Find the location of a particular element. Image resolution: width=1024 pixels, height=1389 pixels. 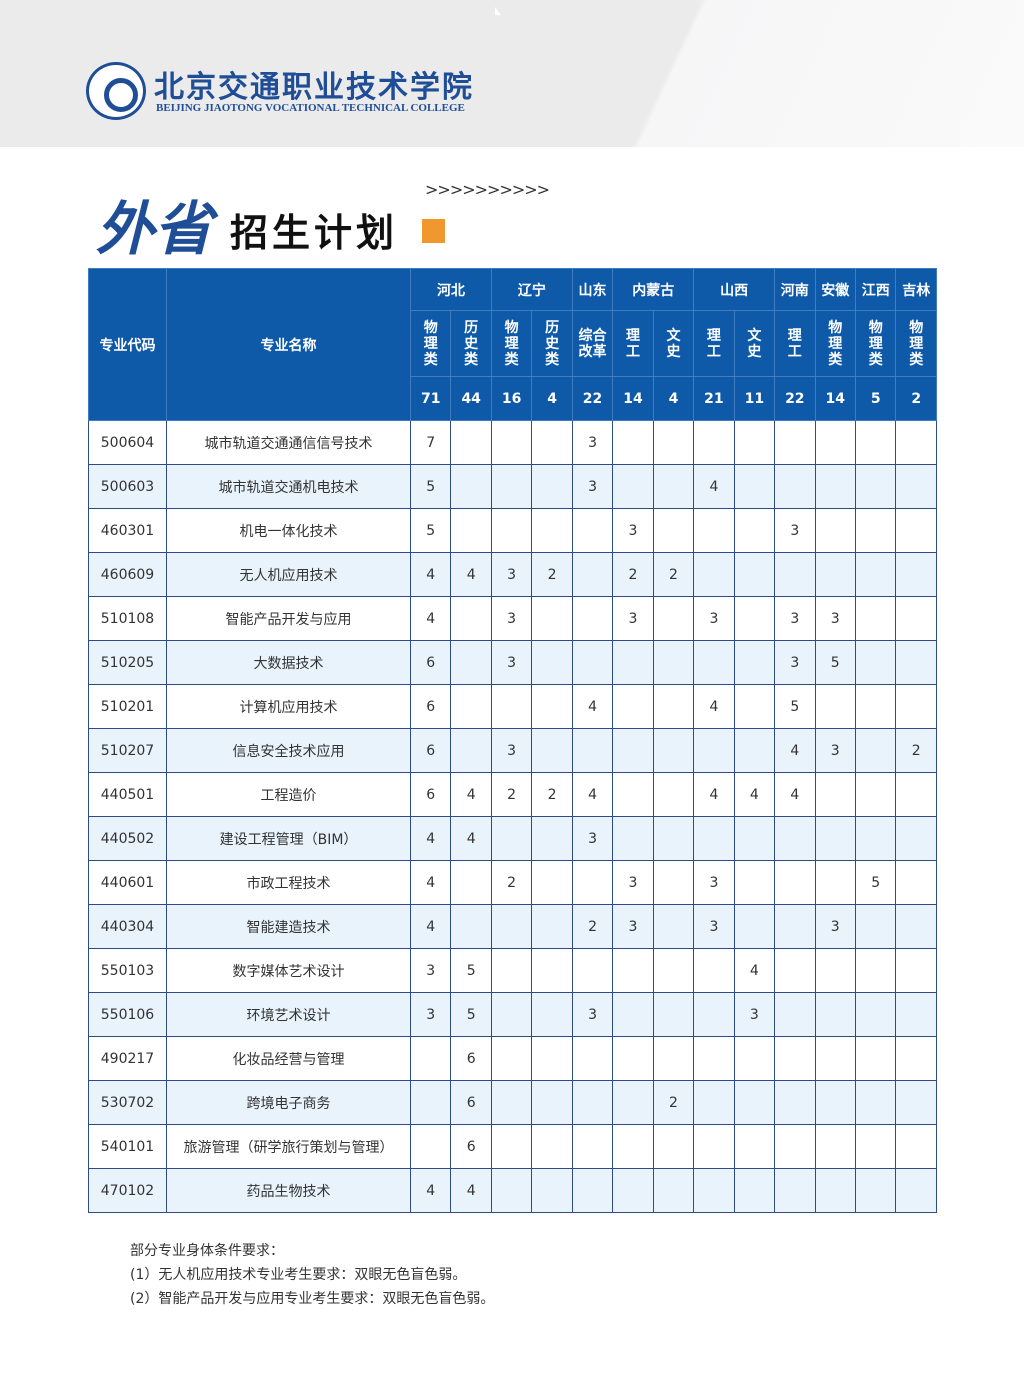

quota-cell: 2 is located at coordinates (511, 794).